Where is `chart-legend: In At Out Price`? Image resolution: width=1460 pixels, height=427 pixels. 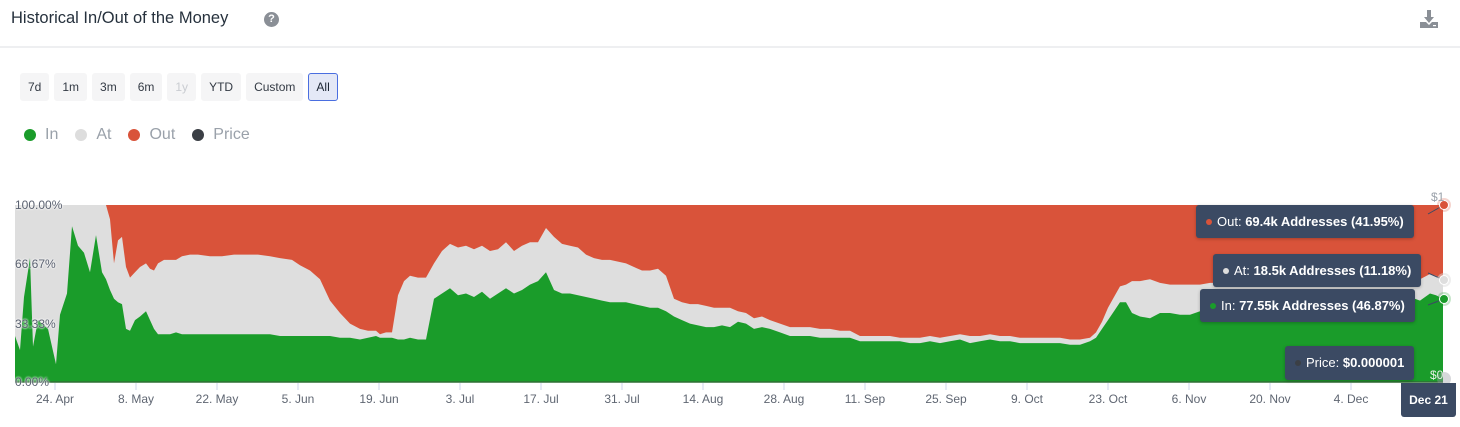 chart-legend: In At Out Price is located at coordinates (145, 135).